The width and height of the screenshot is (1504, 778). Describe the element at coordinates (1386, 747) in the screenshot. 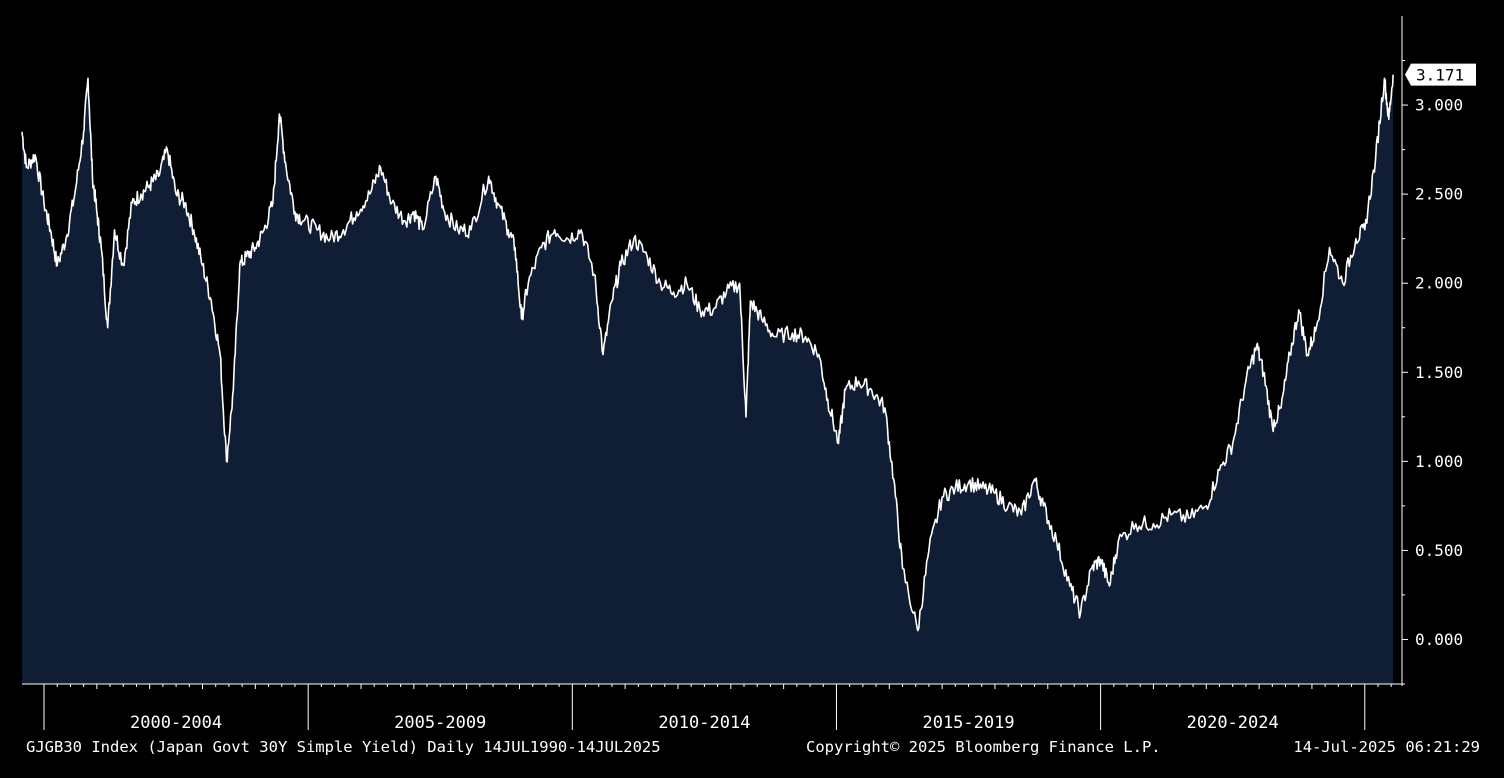

I see `footer-timestamp: 14-Jul-2025 06:21:29` at that location.